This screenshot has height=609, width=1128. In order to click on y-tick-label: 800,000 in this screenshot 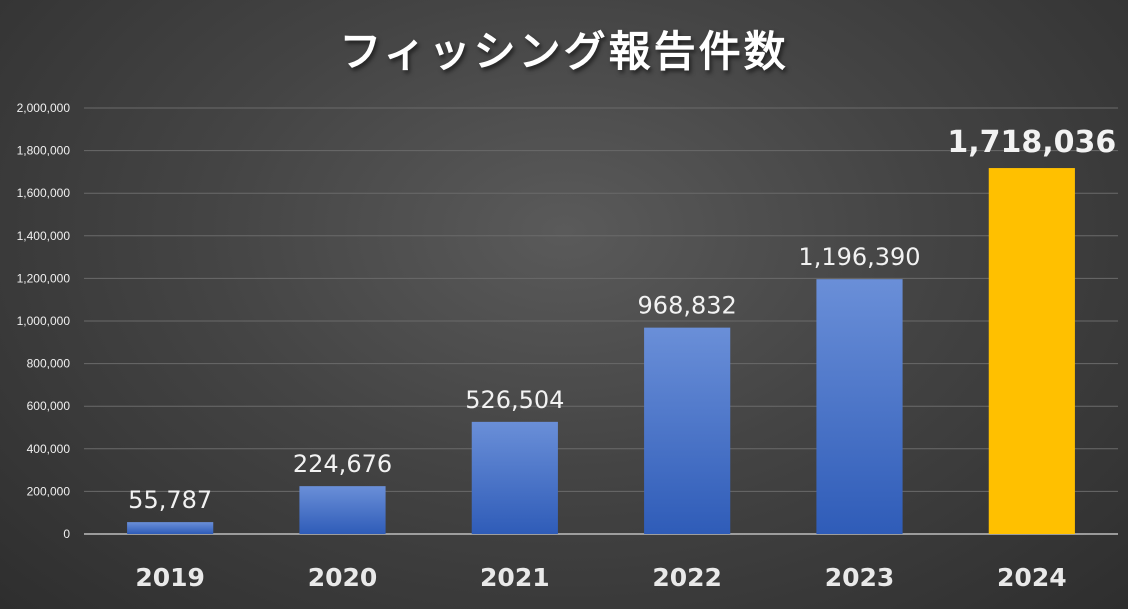, I will do `click(49, 364)`.